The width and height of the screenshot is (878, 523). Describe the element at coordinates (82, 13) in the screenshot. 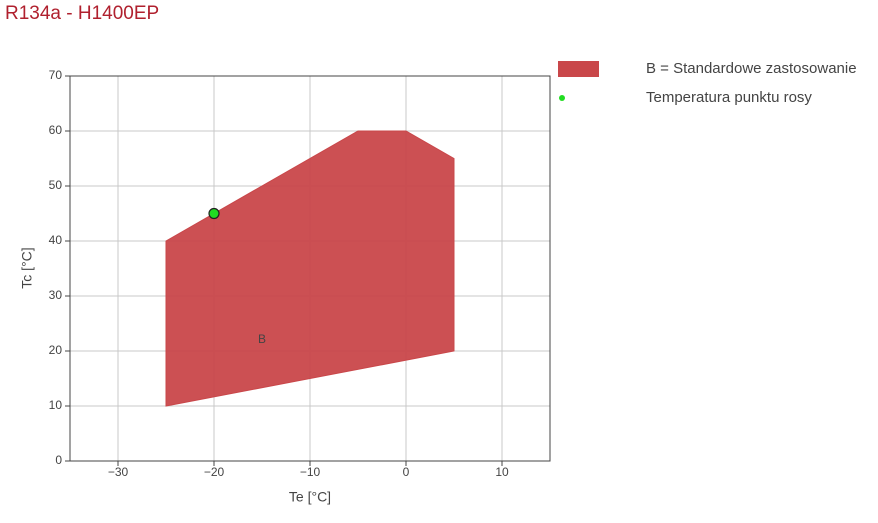

I see `chart-title: R134a - H1400EP` at that location.